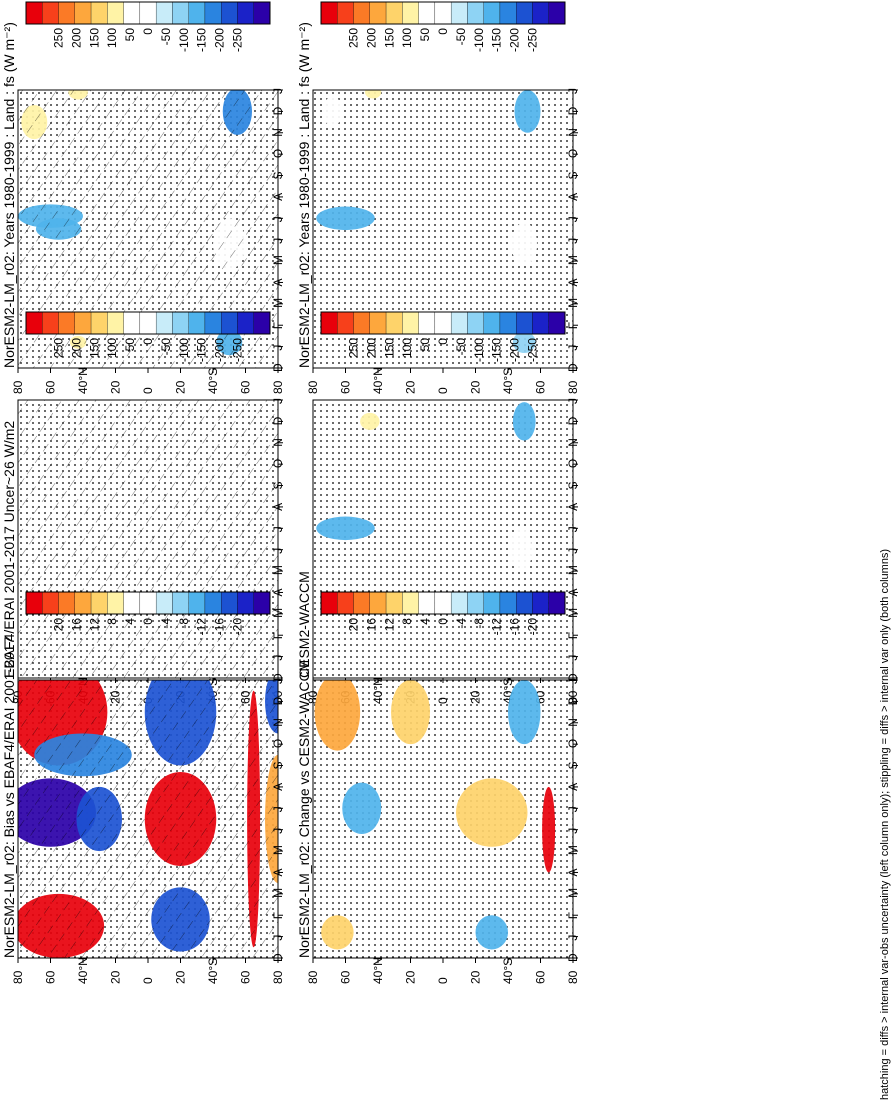 The width and height of the screenshot is (895, 1105). I want to click on colorbar-label: -200, so click(515, 40).